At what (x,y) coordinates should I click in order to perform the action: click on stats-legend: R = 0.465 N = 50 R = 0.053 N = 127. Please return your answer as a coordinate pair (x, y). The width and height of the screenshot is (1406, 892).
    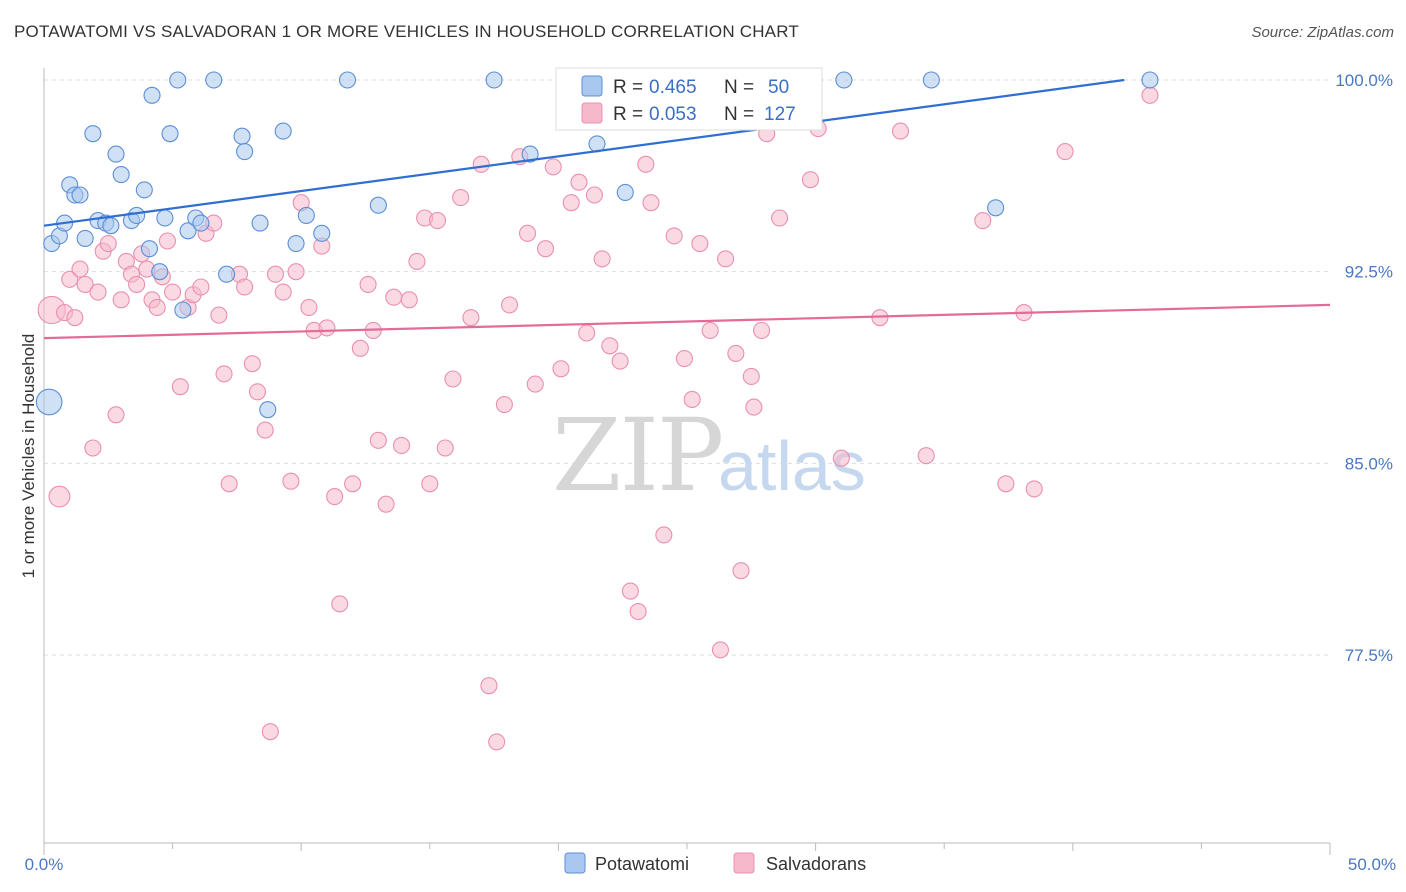
    Looking at the image, I should click on (689, 99).